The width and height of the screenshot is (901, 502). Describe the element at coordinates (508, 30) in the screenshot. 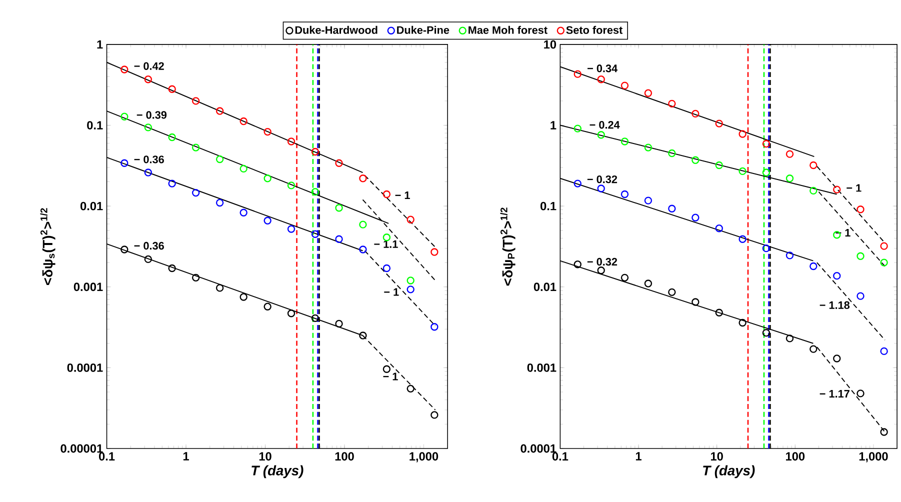

I see `legend-label: Mae Moh forest` at that location.